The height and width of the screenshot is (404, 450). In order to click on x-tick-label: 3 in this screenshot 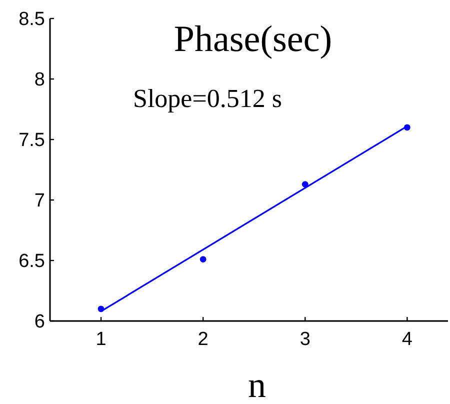, I will do `click(305, 339)`.